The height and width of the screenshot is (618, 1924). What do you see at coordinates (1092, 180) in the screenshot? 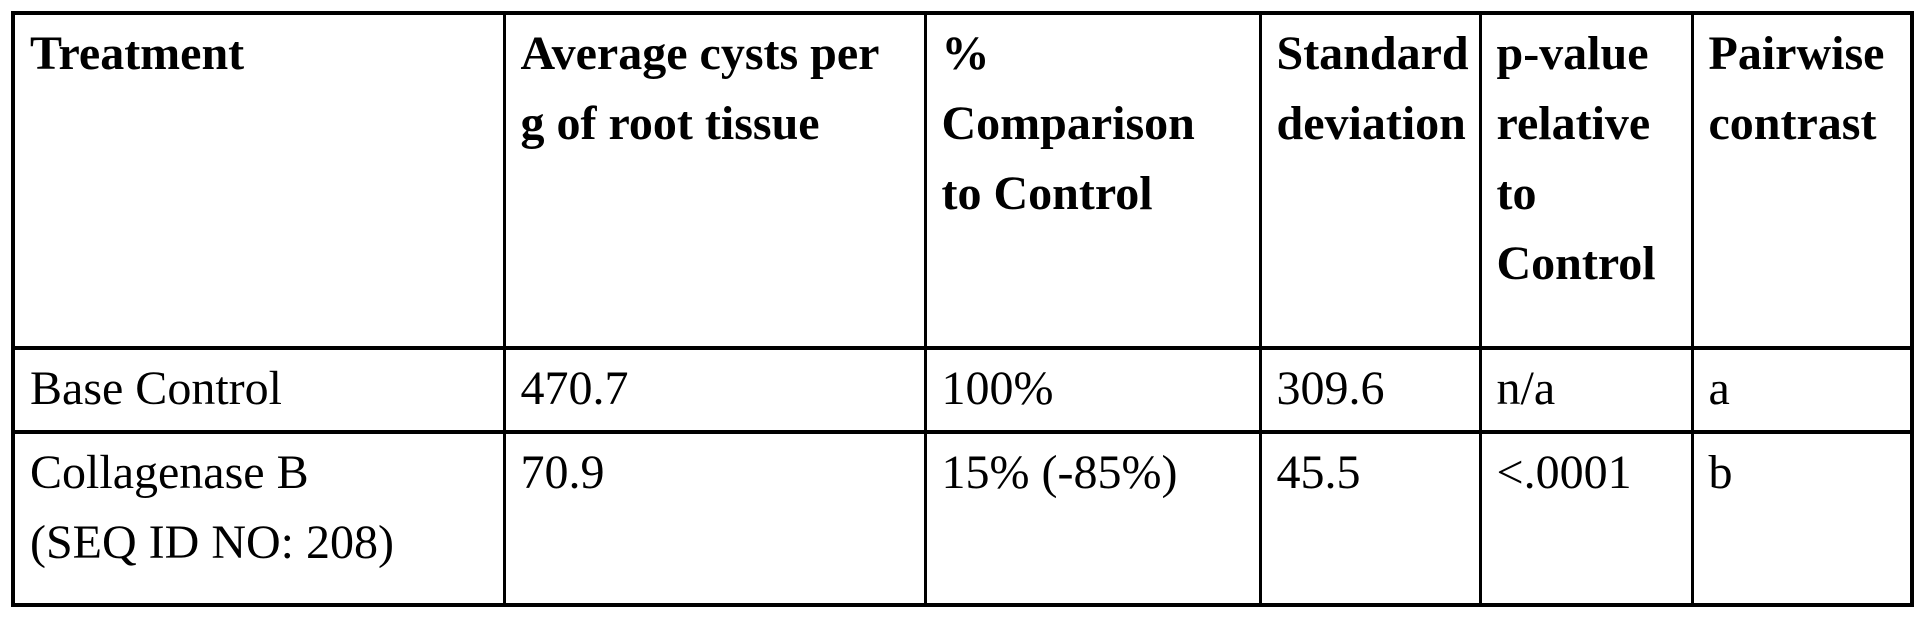
I see `column-header-pct-comparison: % Comparison to Control` at bounding box center [1092, 180].